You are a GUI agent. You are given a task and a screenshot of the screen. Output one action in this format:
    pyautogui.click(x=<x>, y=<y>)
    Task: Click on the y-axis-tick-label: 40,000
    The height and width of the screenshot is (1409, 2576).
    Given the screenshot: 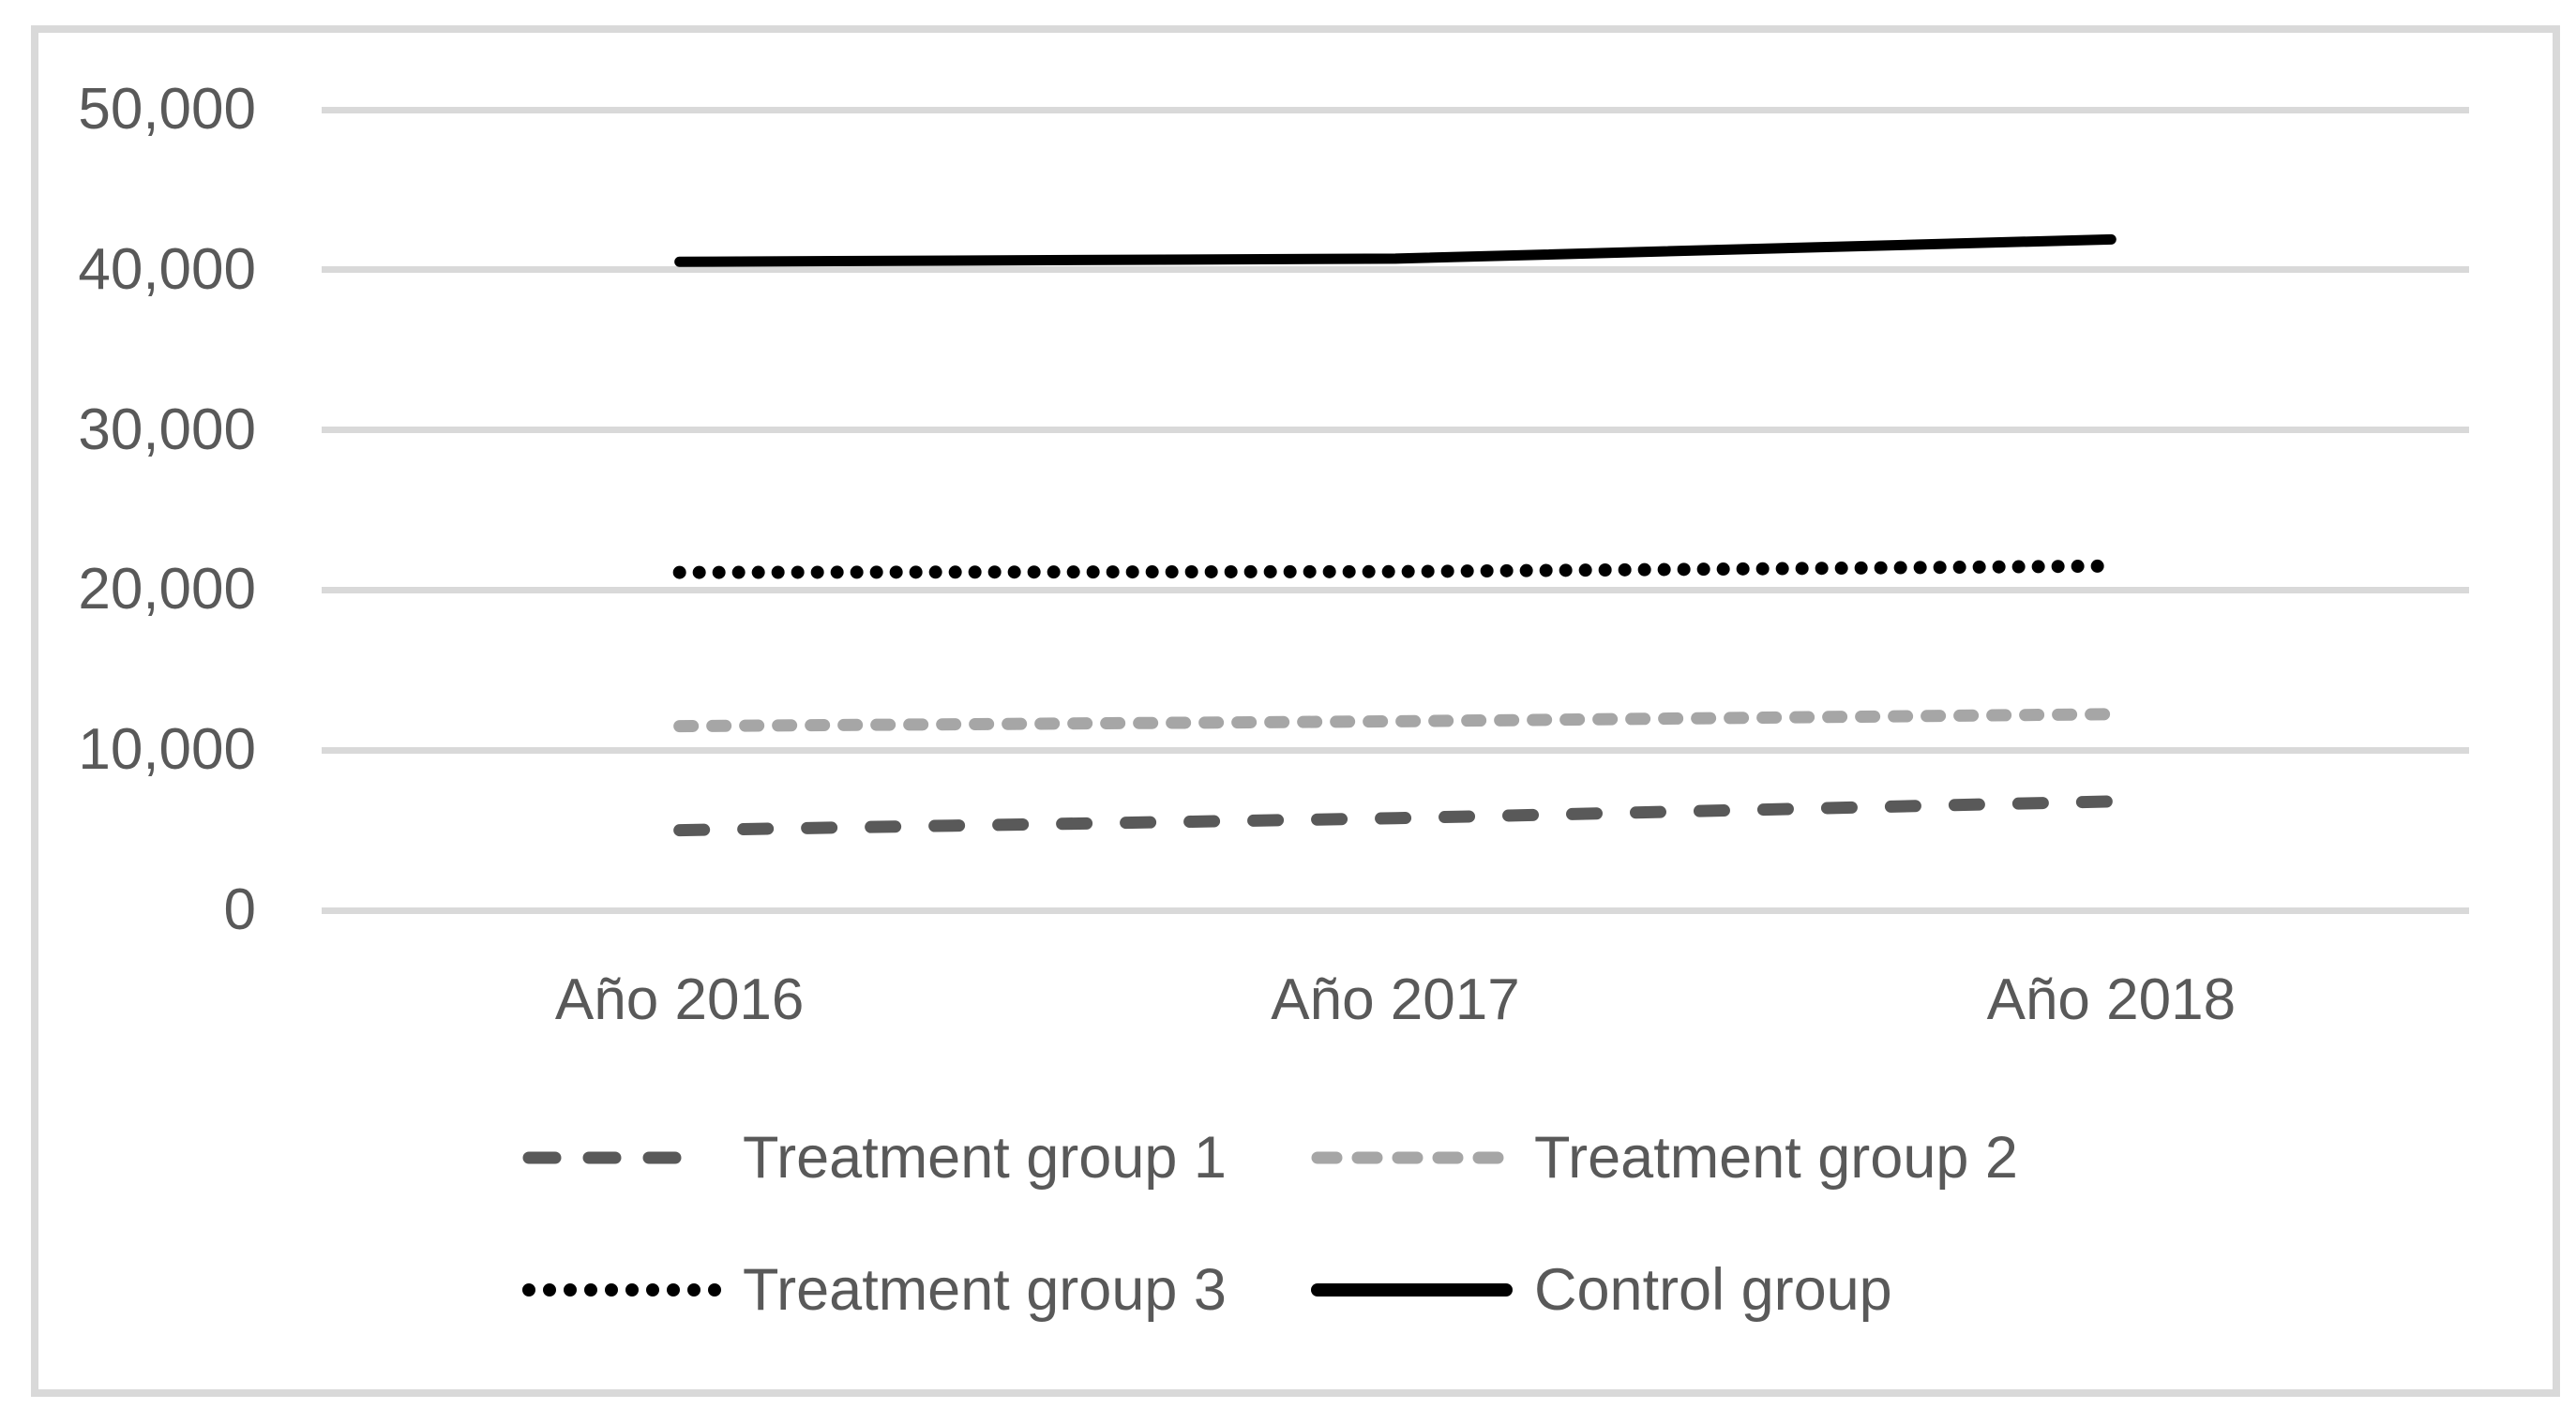 What is the action you would take?
    pyautogui.click(x=167, y=269)
    